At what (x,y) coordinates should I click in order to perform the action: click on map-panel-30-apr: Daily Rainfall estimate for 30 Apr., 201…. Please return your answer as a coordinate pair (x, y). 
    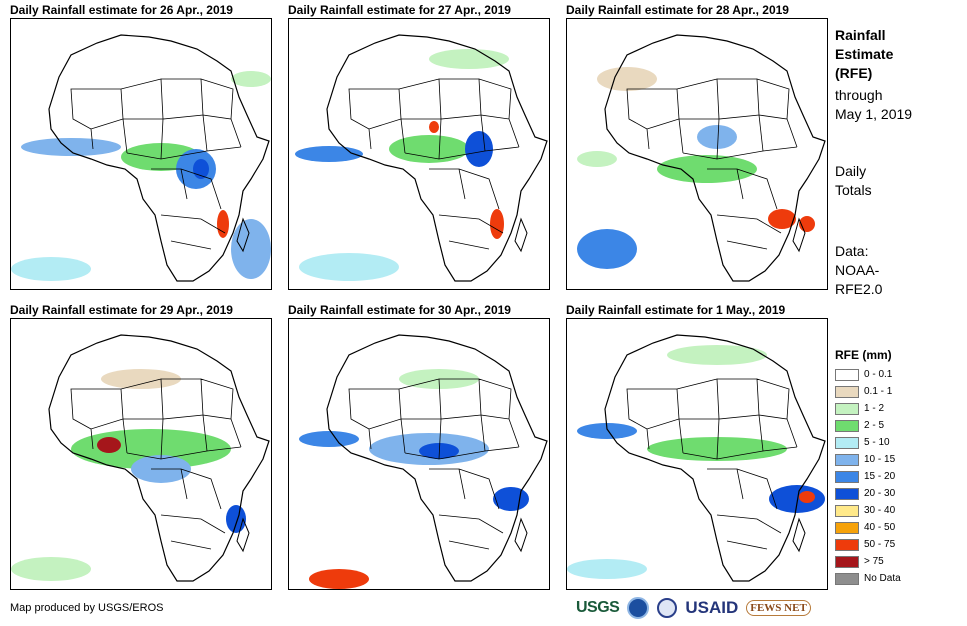
    Looking at the image, I should click on (419, 446).